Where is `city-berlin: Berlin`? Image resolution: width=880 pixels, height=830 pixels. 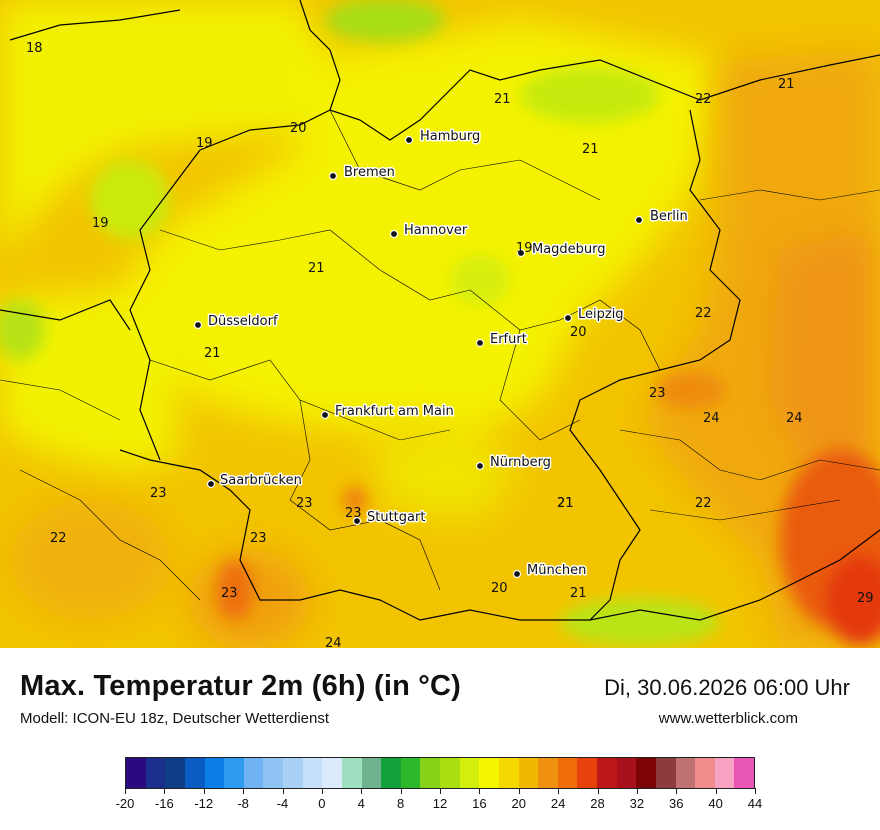 city-berlin: Berlin is located at coordinates (661, 217).